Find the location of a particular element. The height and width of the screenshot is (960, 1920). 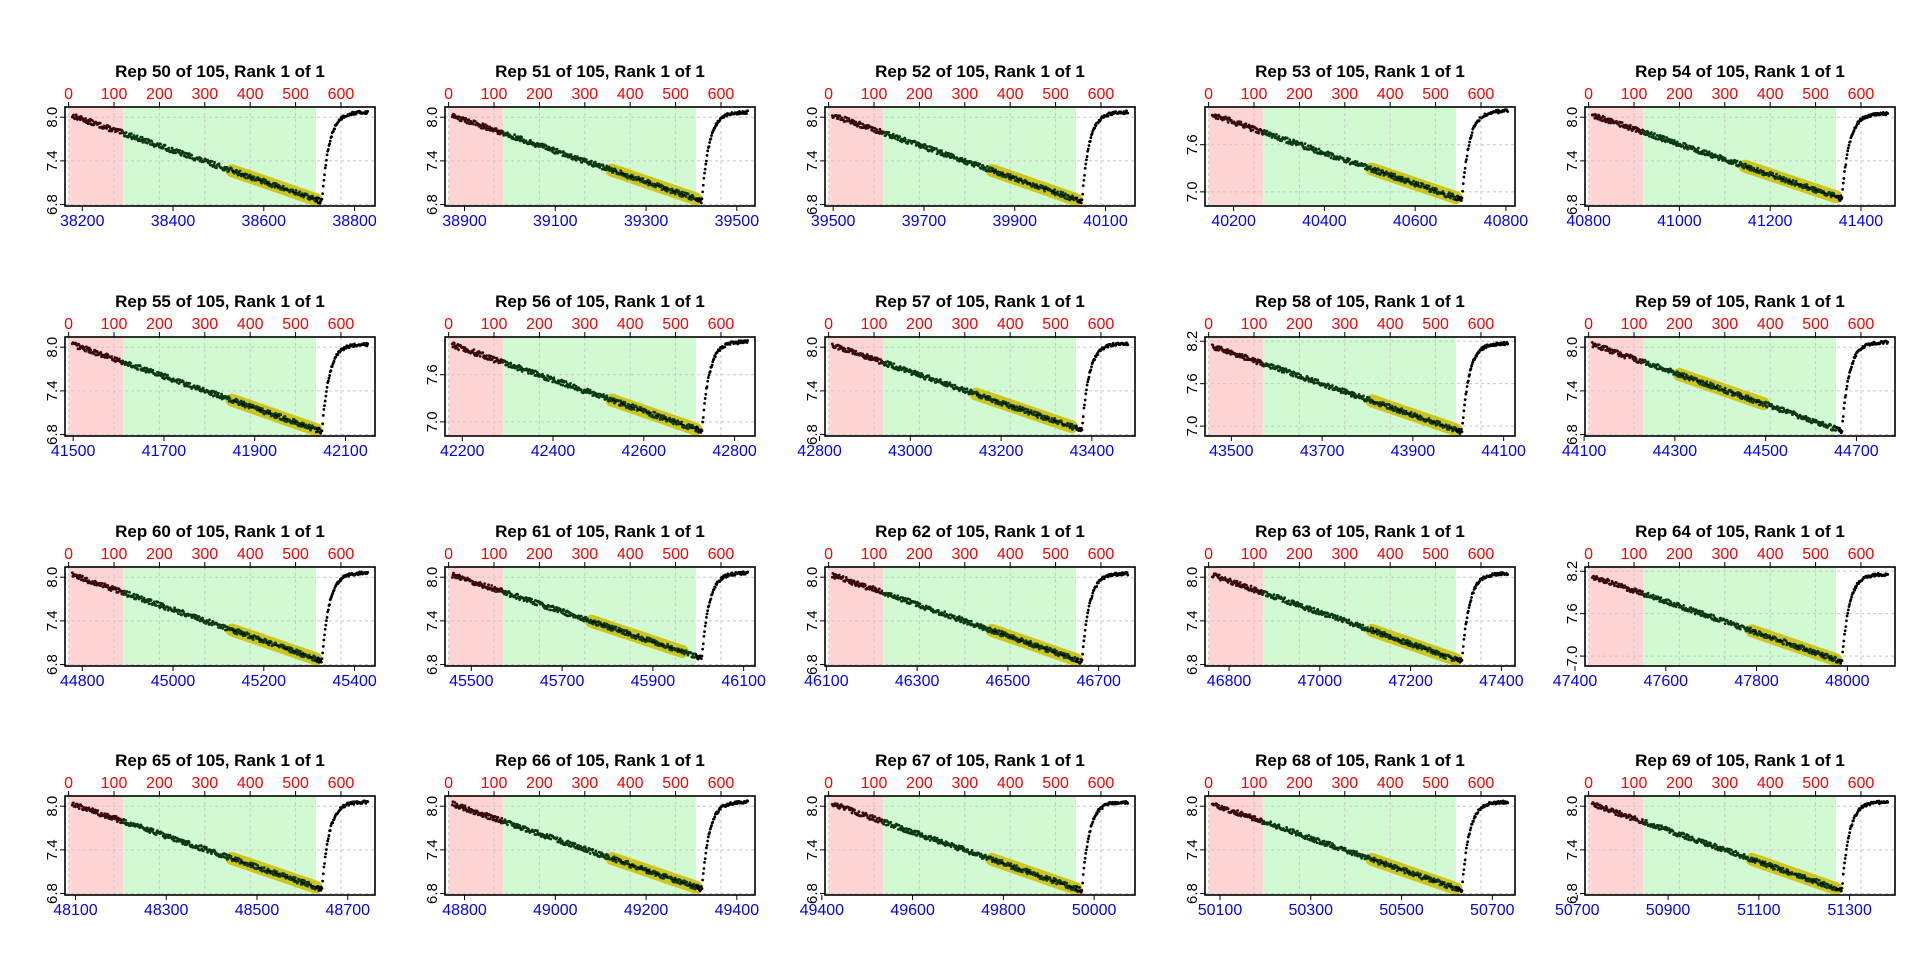

top-tick-label: 400 is located at coordinates (630, 324).